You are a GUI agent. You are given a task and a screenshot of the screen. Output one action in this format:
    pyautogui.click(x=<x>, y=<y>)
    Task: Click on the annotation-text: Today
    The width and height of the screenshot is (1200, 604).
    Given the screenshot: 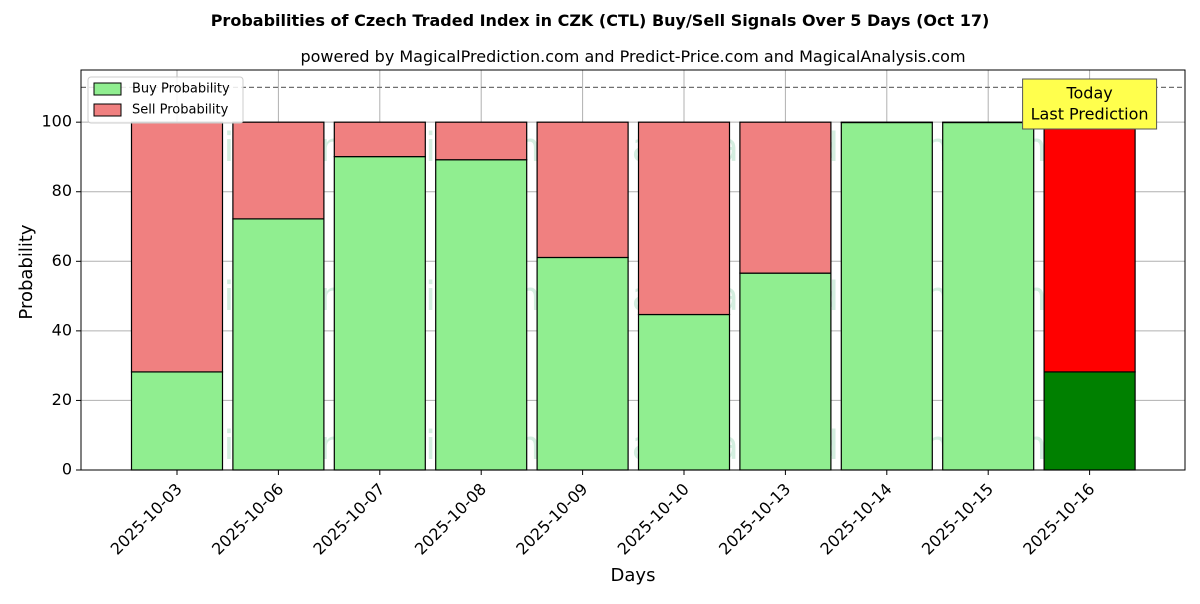 What is the action you would take?
    pyautogui.click(x=1088, y=93)
    